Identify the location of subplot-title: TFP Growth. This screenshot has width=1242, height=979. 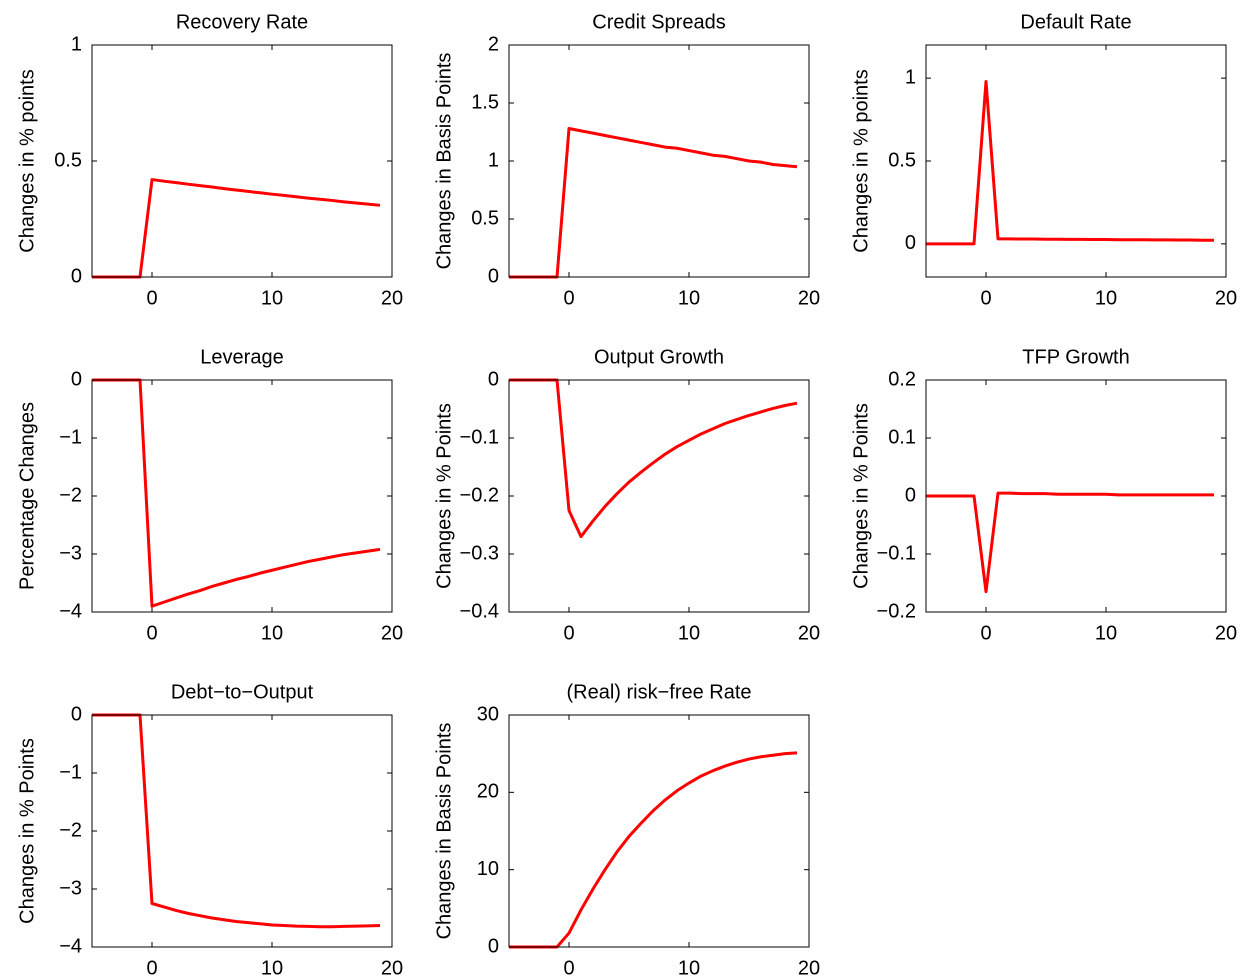
(1075, 357).